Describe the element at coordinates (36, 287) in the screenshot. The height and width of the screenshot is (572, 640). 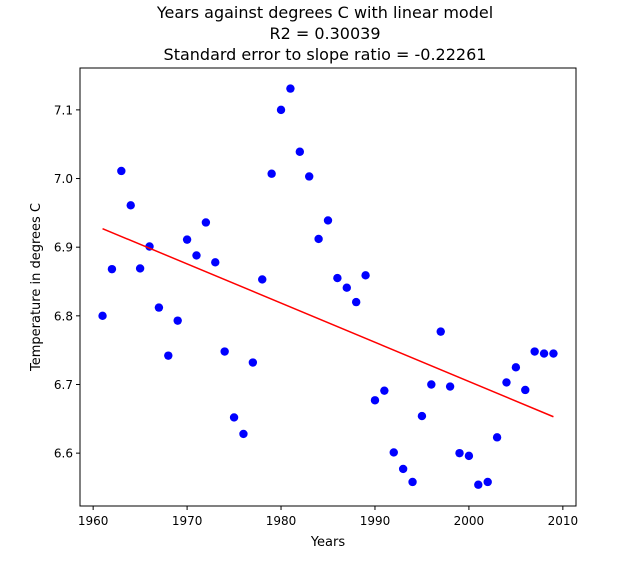
I see `y-axis-label: Temperature in degrees C` at that location.